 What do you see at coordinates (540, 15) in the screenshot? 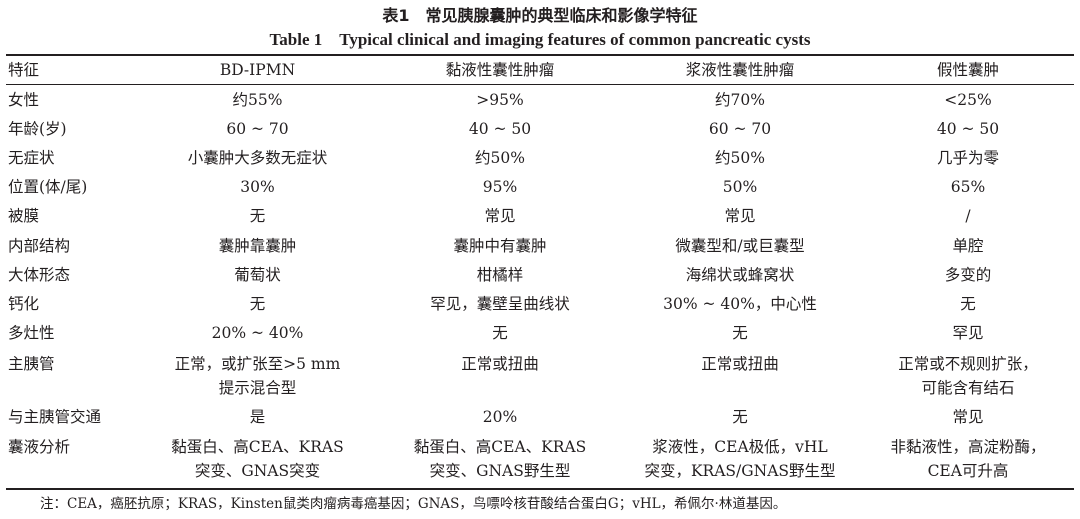
I see `table-caption-chinese: 表1 常见胰腺囊肿的典型临床和影像学特征` at bounding box center [540, 15].